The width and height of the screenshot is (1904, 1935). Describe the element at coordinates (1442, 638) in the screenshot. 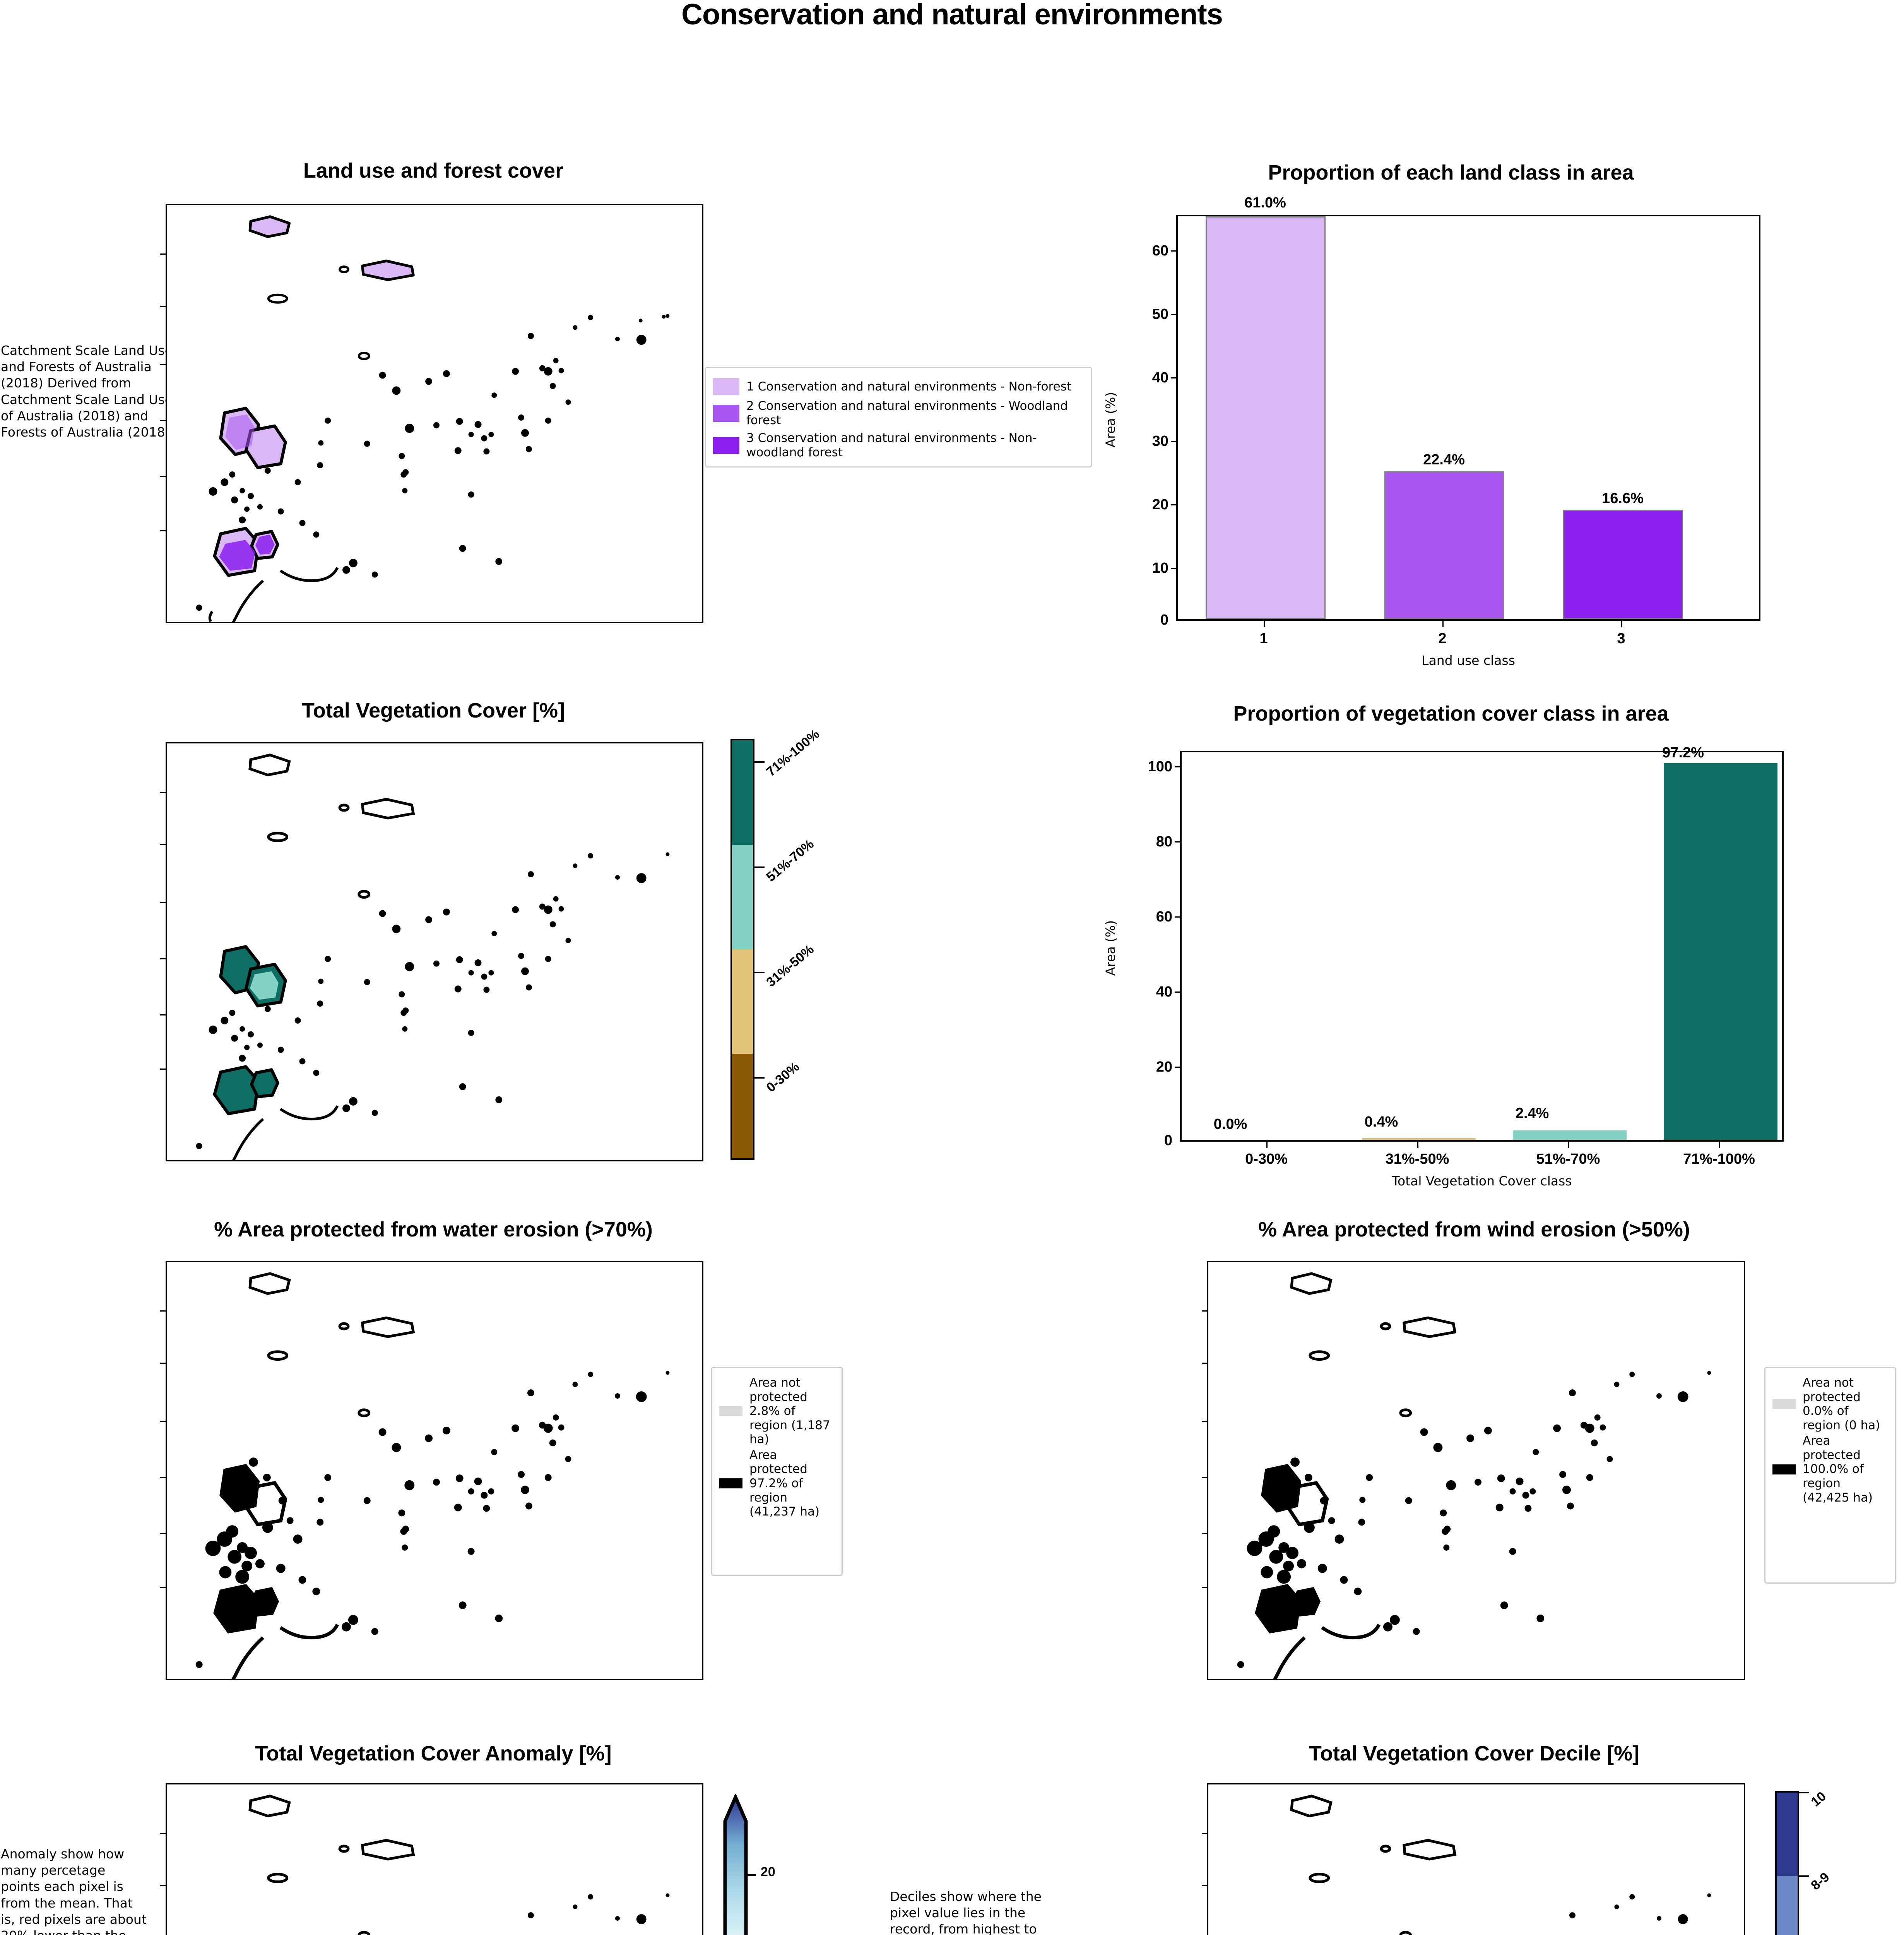

I see `xtick-label: 2` at that location.